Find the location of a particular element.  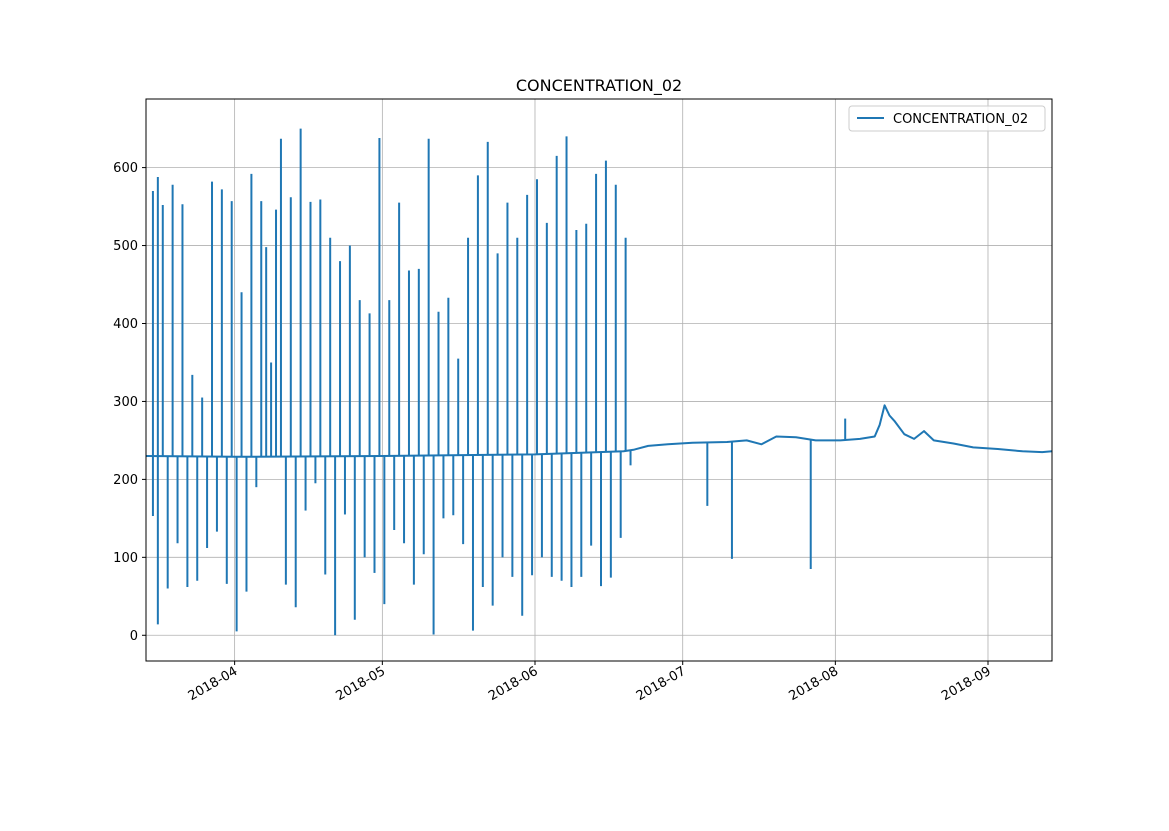

y-tick-label: 400 is located at coordinates (125, 324).